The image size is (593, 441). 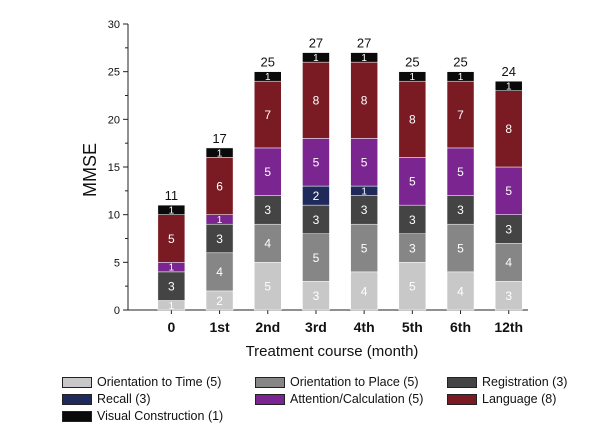 What do you see at coordinates (219, 327) in the screenshot?
I see `x-tick-label: 1st` at bounding box center [219, 327].